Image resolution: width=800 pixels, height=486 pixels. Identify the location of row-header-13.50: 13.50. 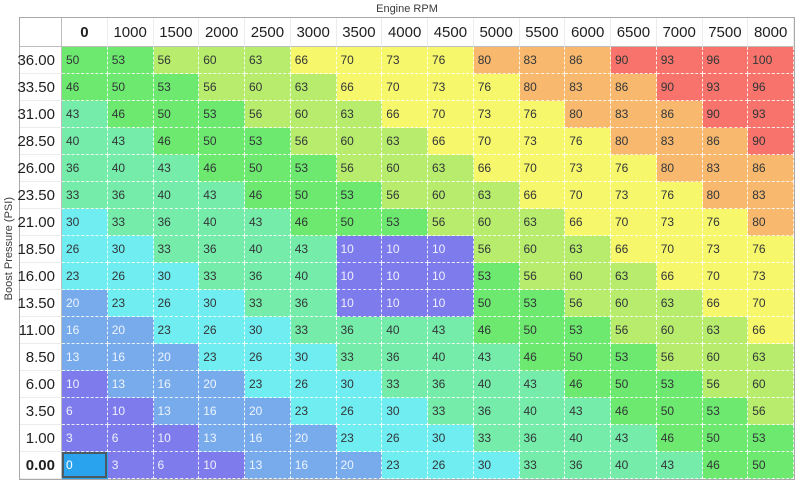
(39, 303).